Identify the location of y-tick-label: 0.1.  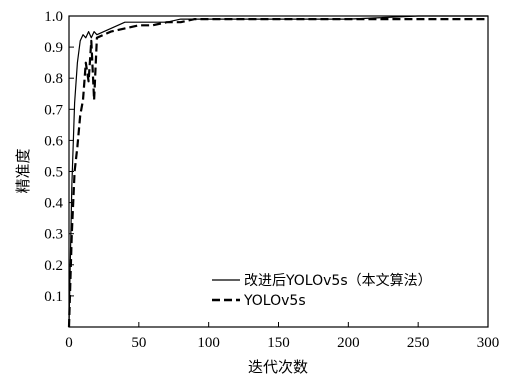
(53, 297).